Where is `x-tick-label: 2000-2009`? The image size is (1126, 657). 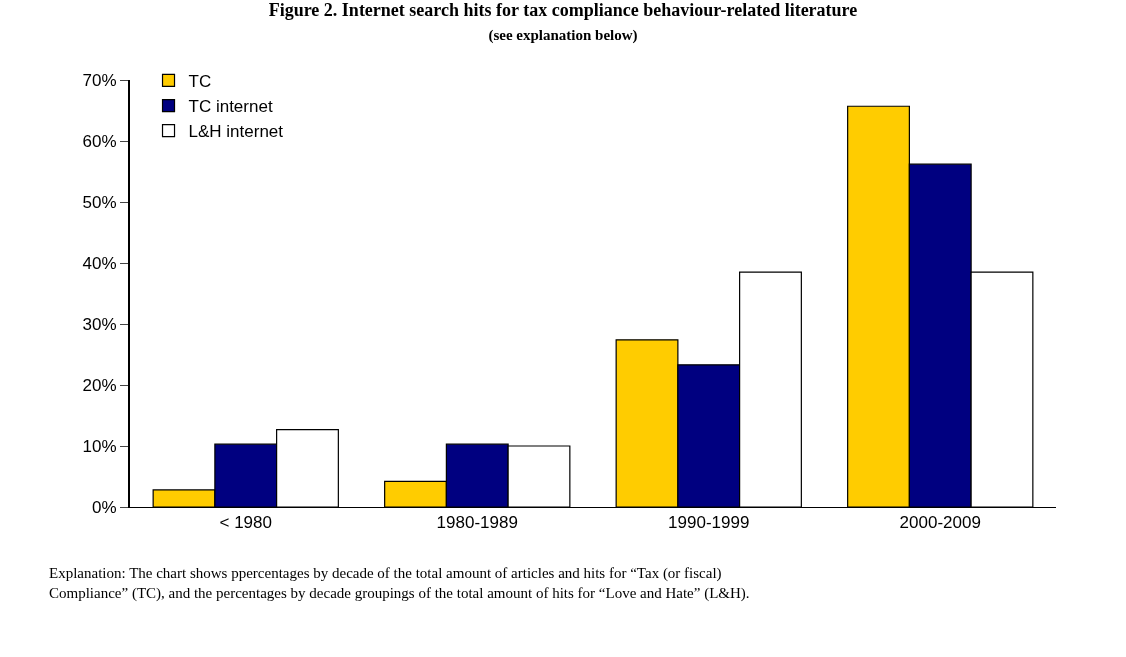
x-tick-label: 2000-2009 is located at coordinates (940, 523).